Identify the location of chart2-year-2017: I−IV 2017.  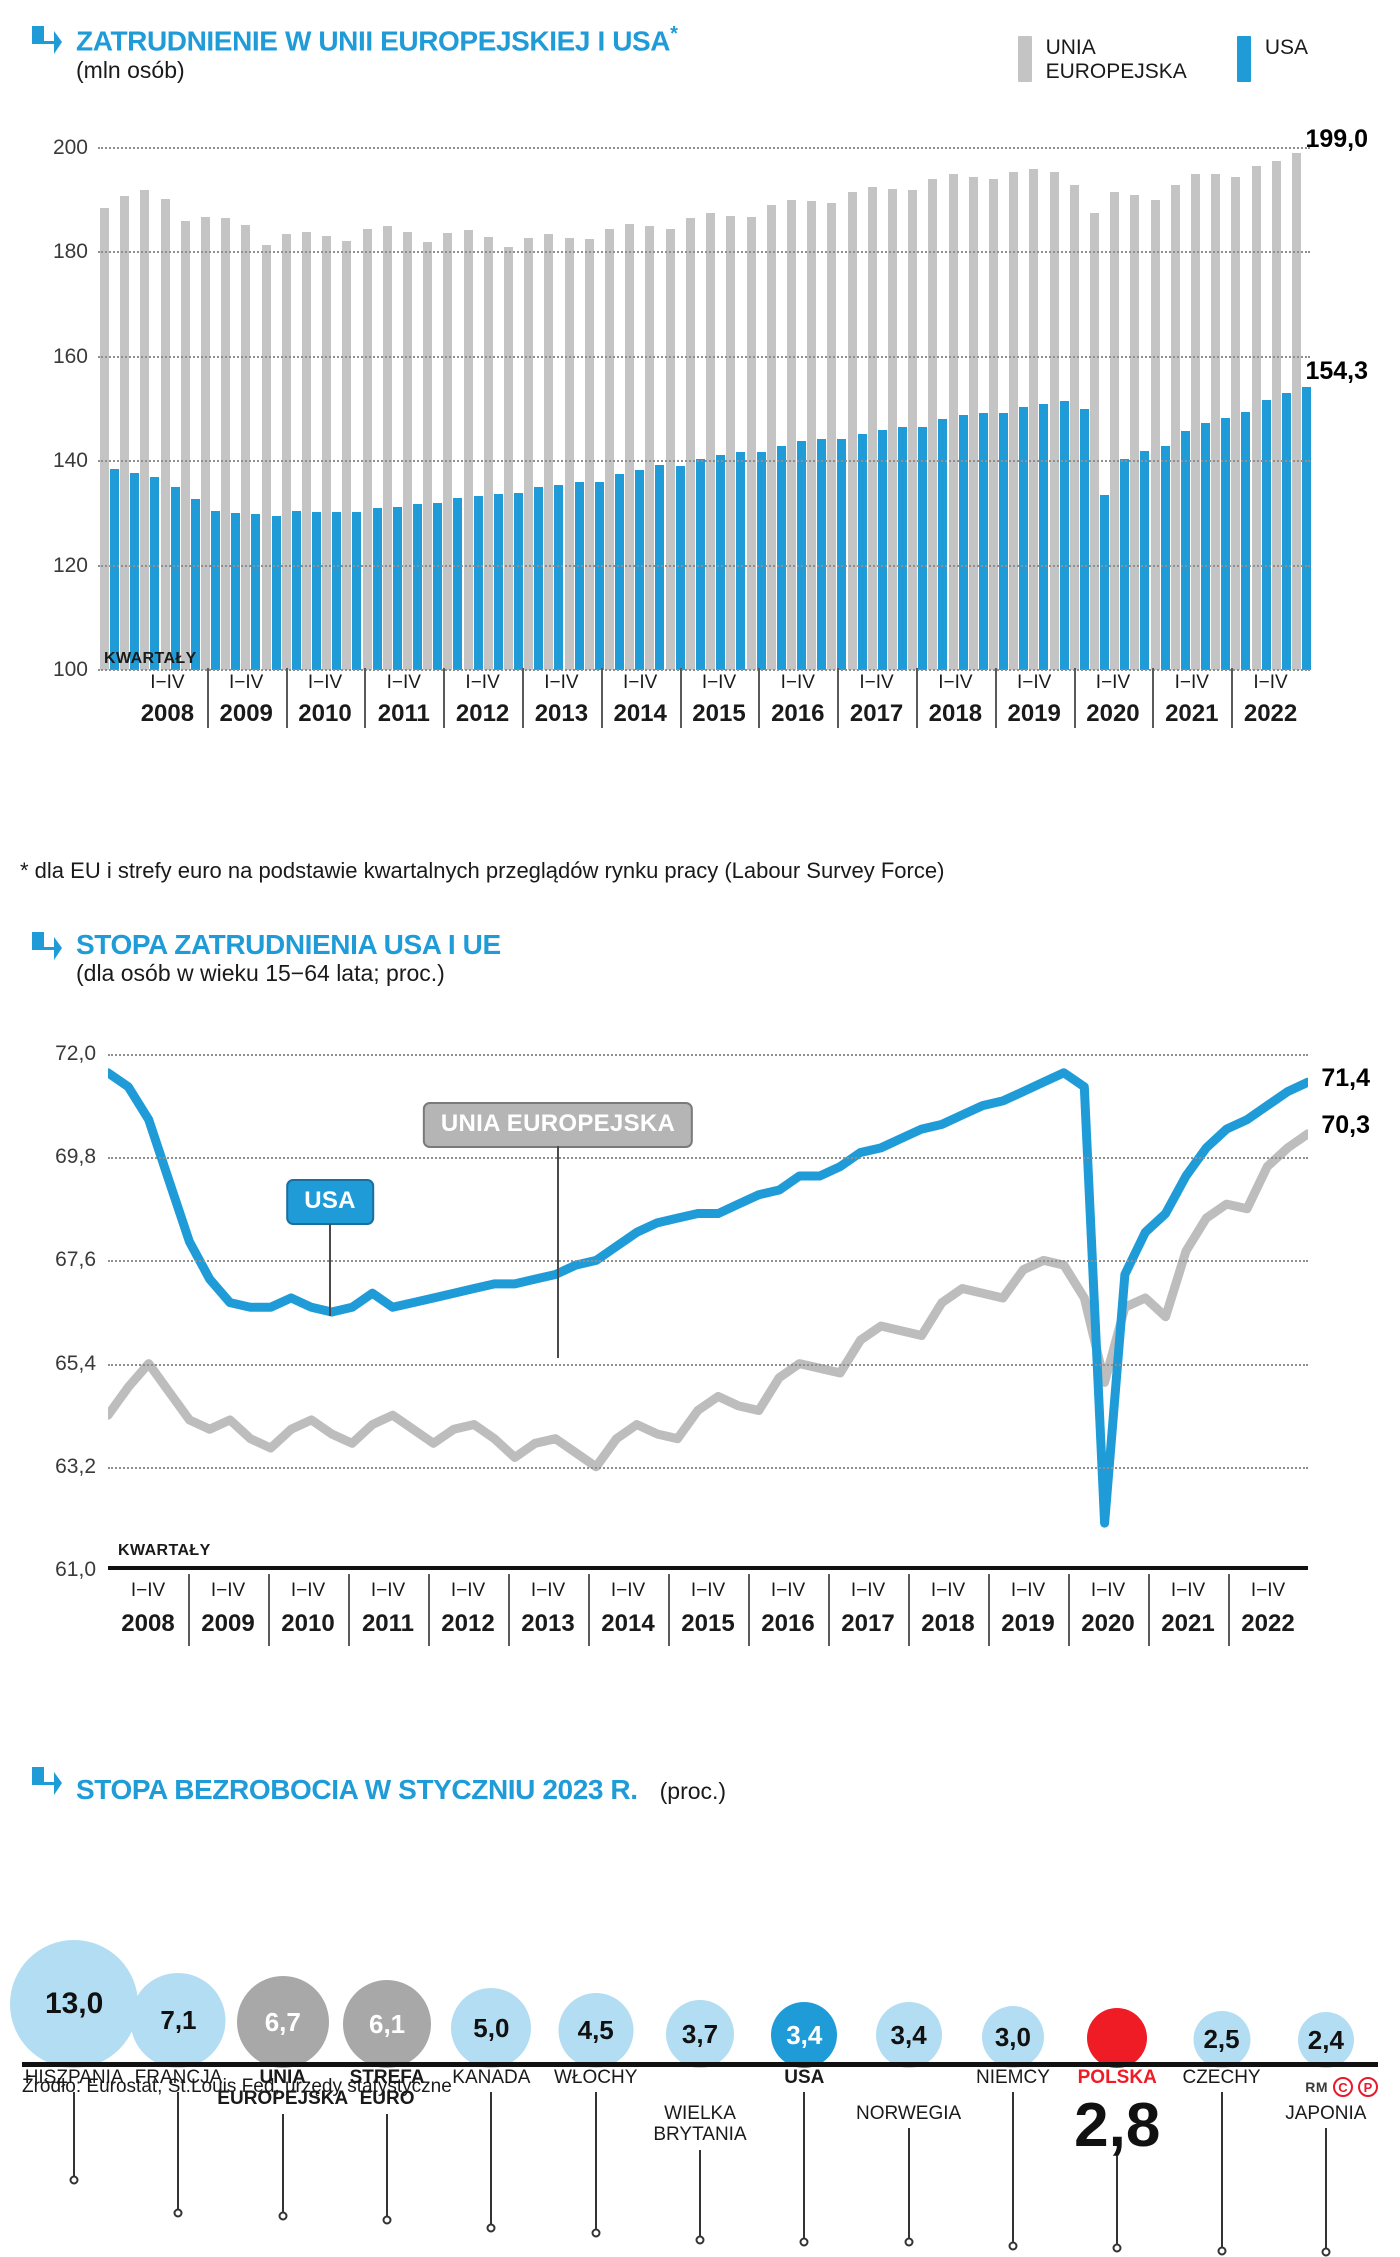
(868, 1614).